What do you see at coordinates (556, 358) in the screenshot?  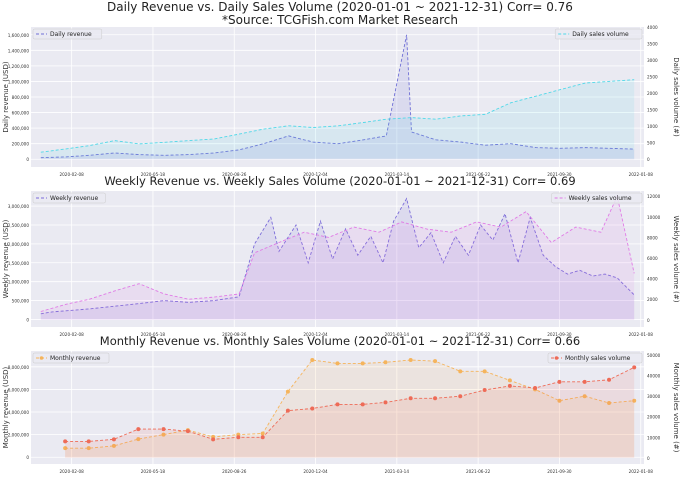 I see `legend-marker` at bounding box center [556, 358].